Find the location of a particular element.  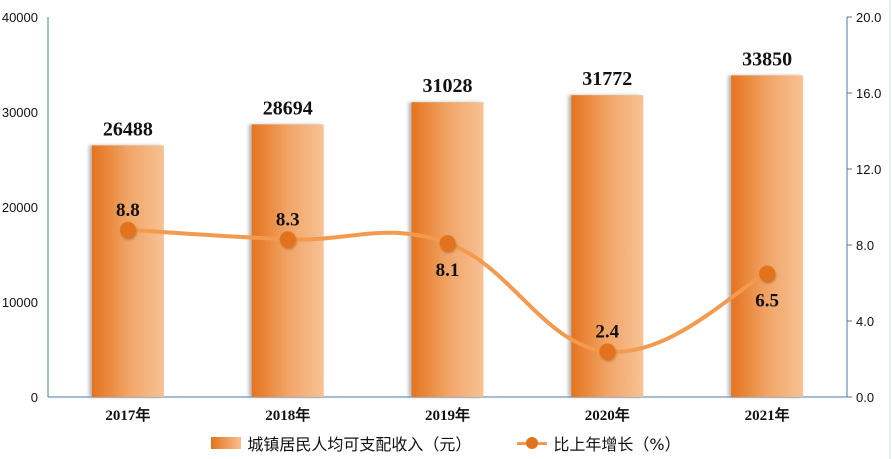

category-label: 2019年 is located at coordinates (447, 415).